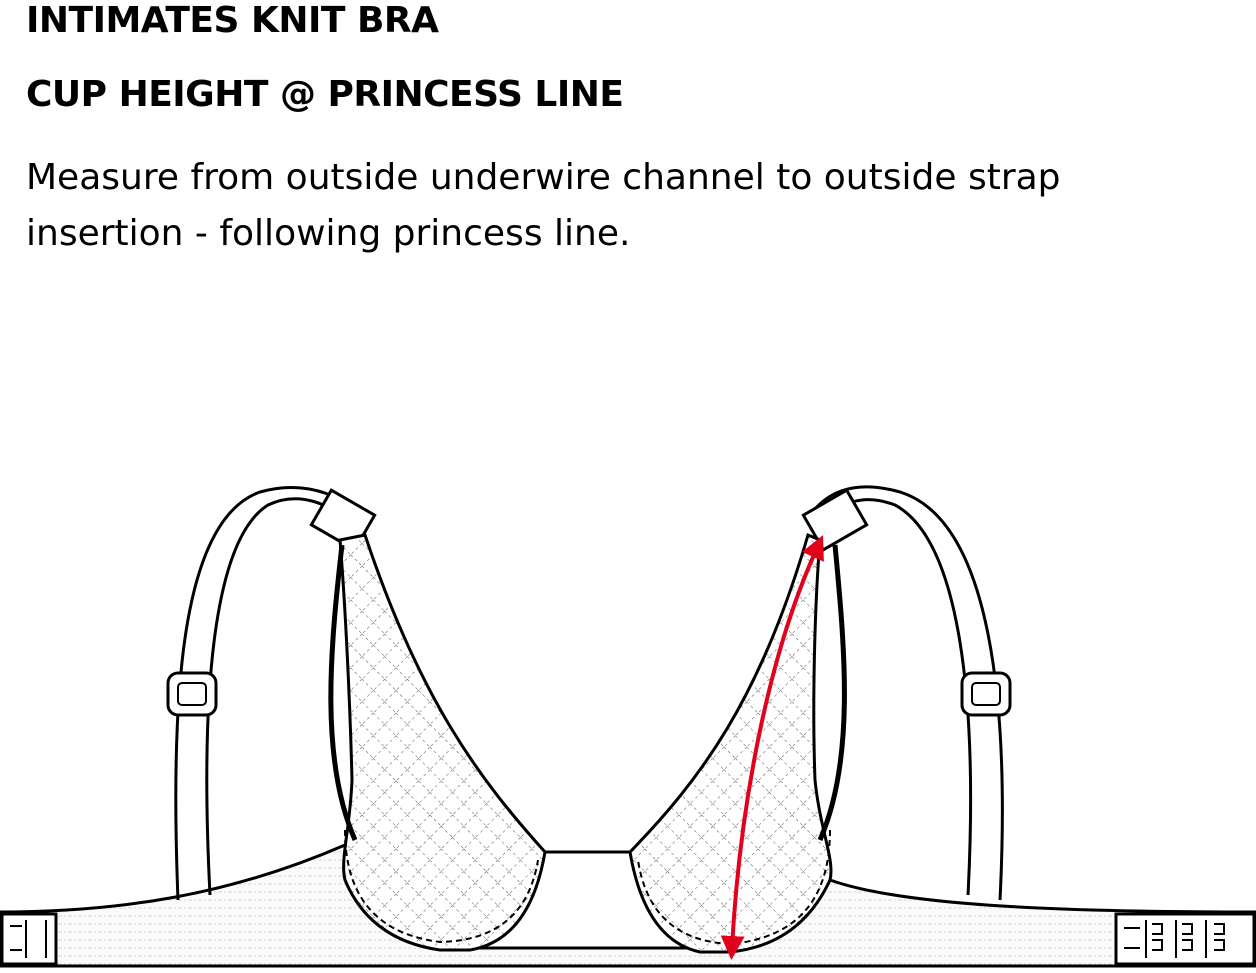 The width and height of the screenshot is (1256, 973). What do you see at coordinates (29, 939) in the screenshot?
I see `hook-eye-left` at bounding box center [29, 939].